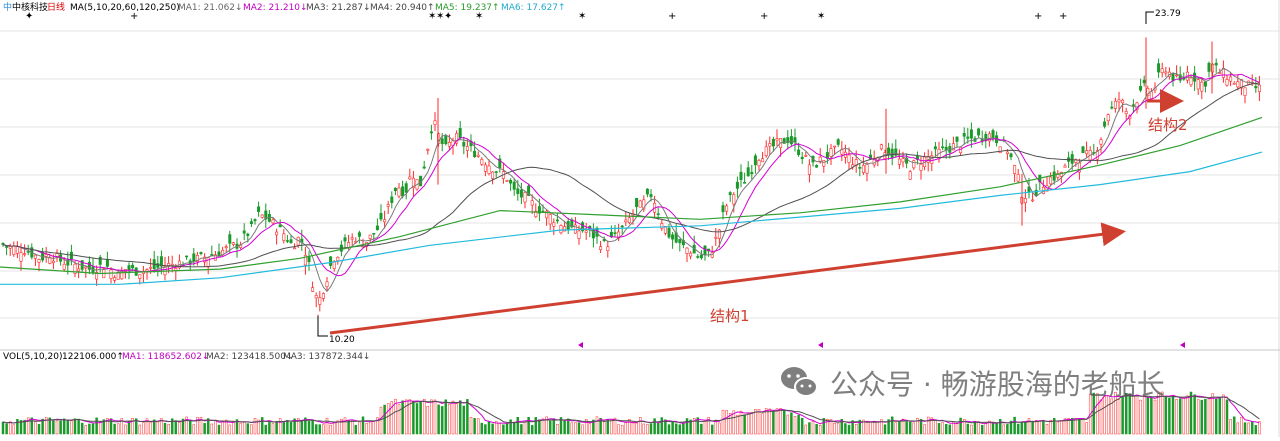 This screenshot has height=441, width=1280. Describe the element at coordinates (326, 357) in the screenshot. I see `vol-ma3: MA3: 137872.344↓` at that location.